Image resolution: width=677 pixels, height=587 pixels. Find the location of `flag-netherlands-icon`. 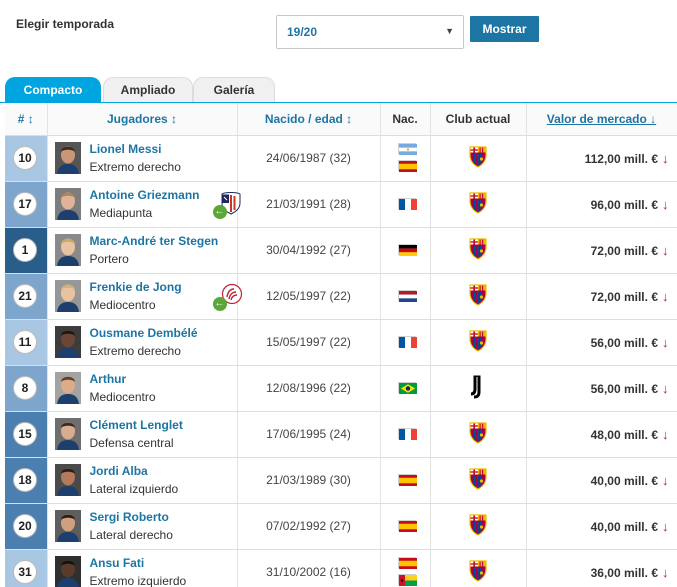

flag-netherlands-icon is located at coordinates (407, 295).